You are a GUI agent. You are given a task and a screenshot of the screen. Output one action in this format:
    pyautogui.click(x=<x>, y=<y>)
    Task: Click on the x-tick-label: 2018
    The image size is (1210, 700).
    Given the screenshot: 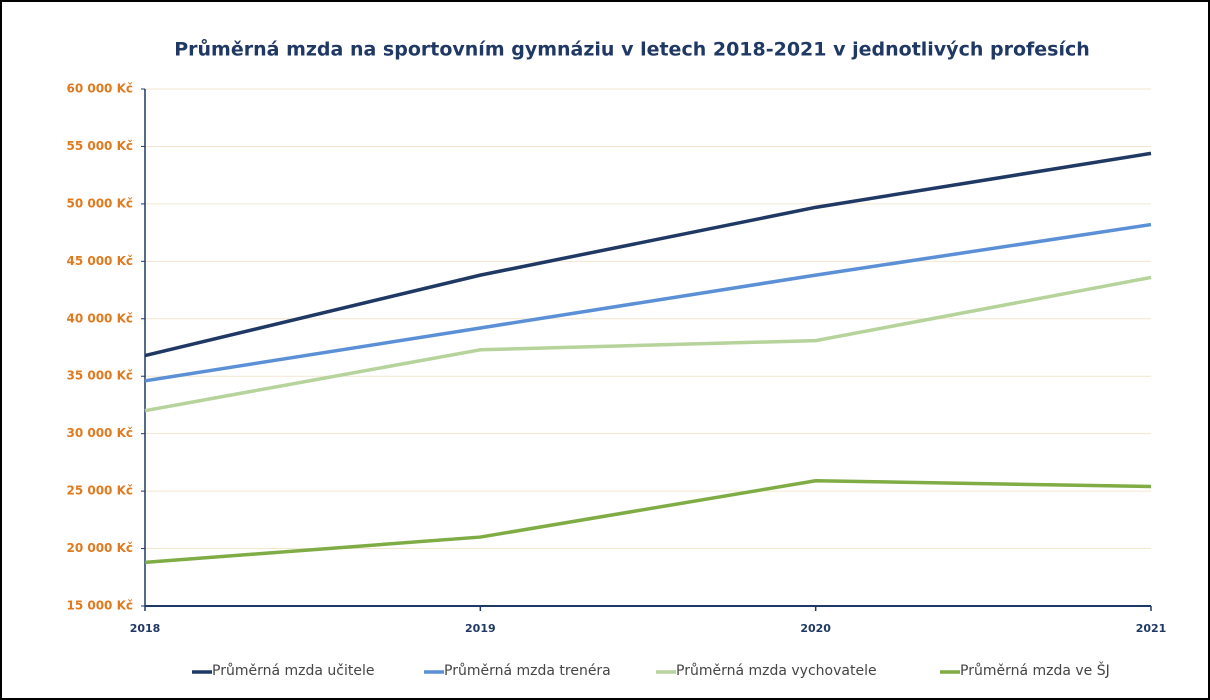 What is the action you would take?
    pyautogui.click(x=145, y=628)
    